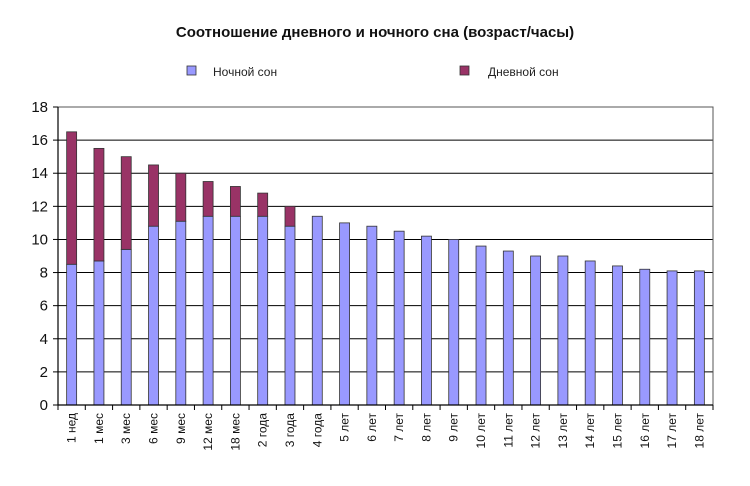 This screenshot has height=486, width=750. Describe the element at coordinates (536, 431) in the screenshot. I see `x-tick-label: 12 лет` at that location.